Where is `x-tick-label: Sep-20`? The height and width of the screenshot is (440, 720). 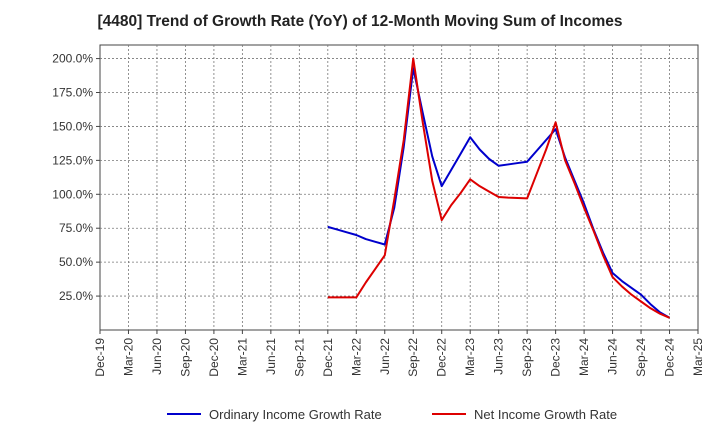 x-tick-label: Sep-20 is located at coordinates (185, 357).